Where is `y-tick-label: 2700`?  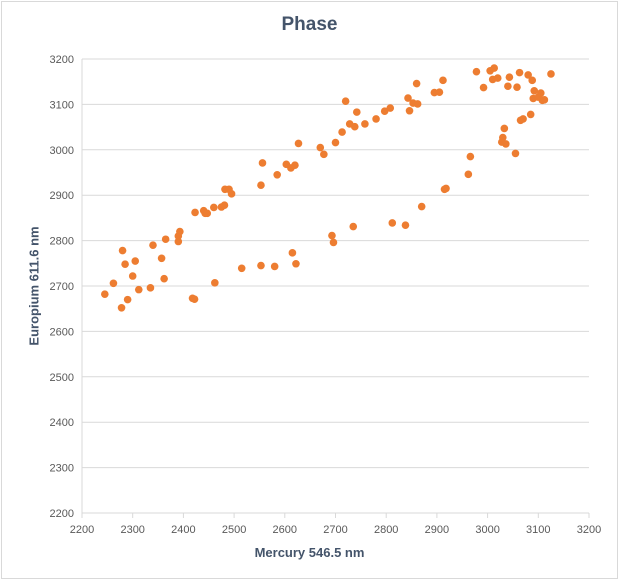
y-tick-label: 2700 is located at coordinates (62, 287).